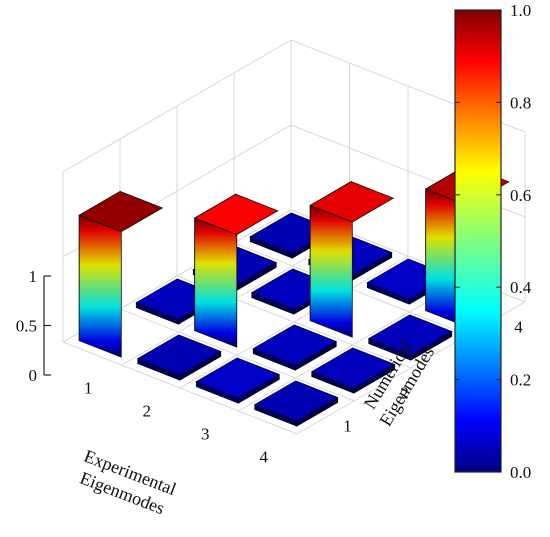  Describe the element at coordinates (518, 327) in the screenshot. I see `y-tick-label: 4` at that location.